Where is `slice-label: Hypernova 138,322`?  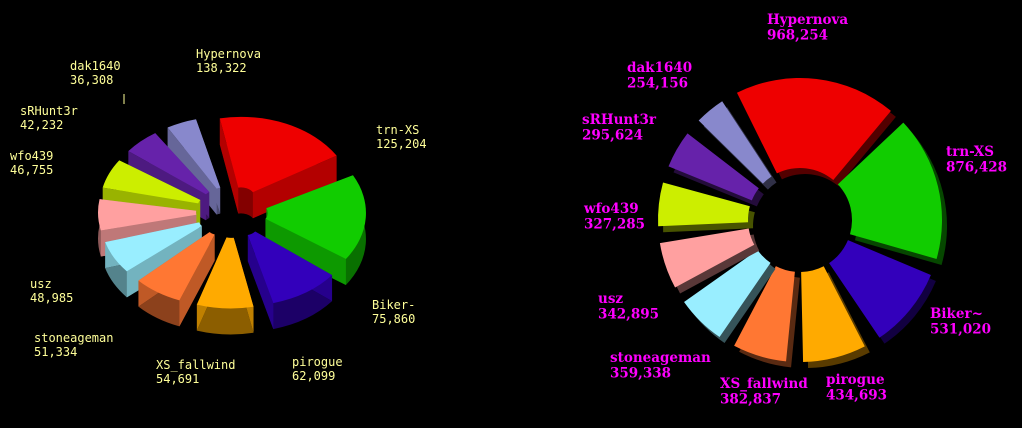 slice-label: Hypernova 138,322 is located at coordinates (228, 61).